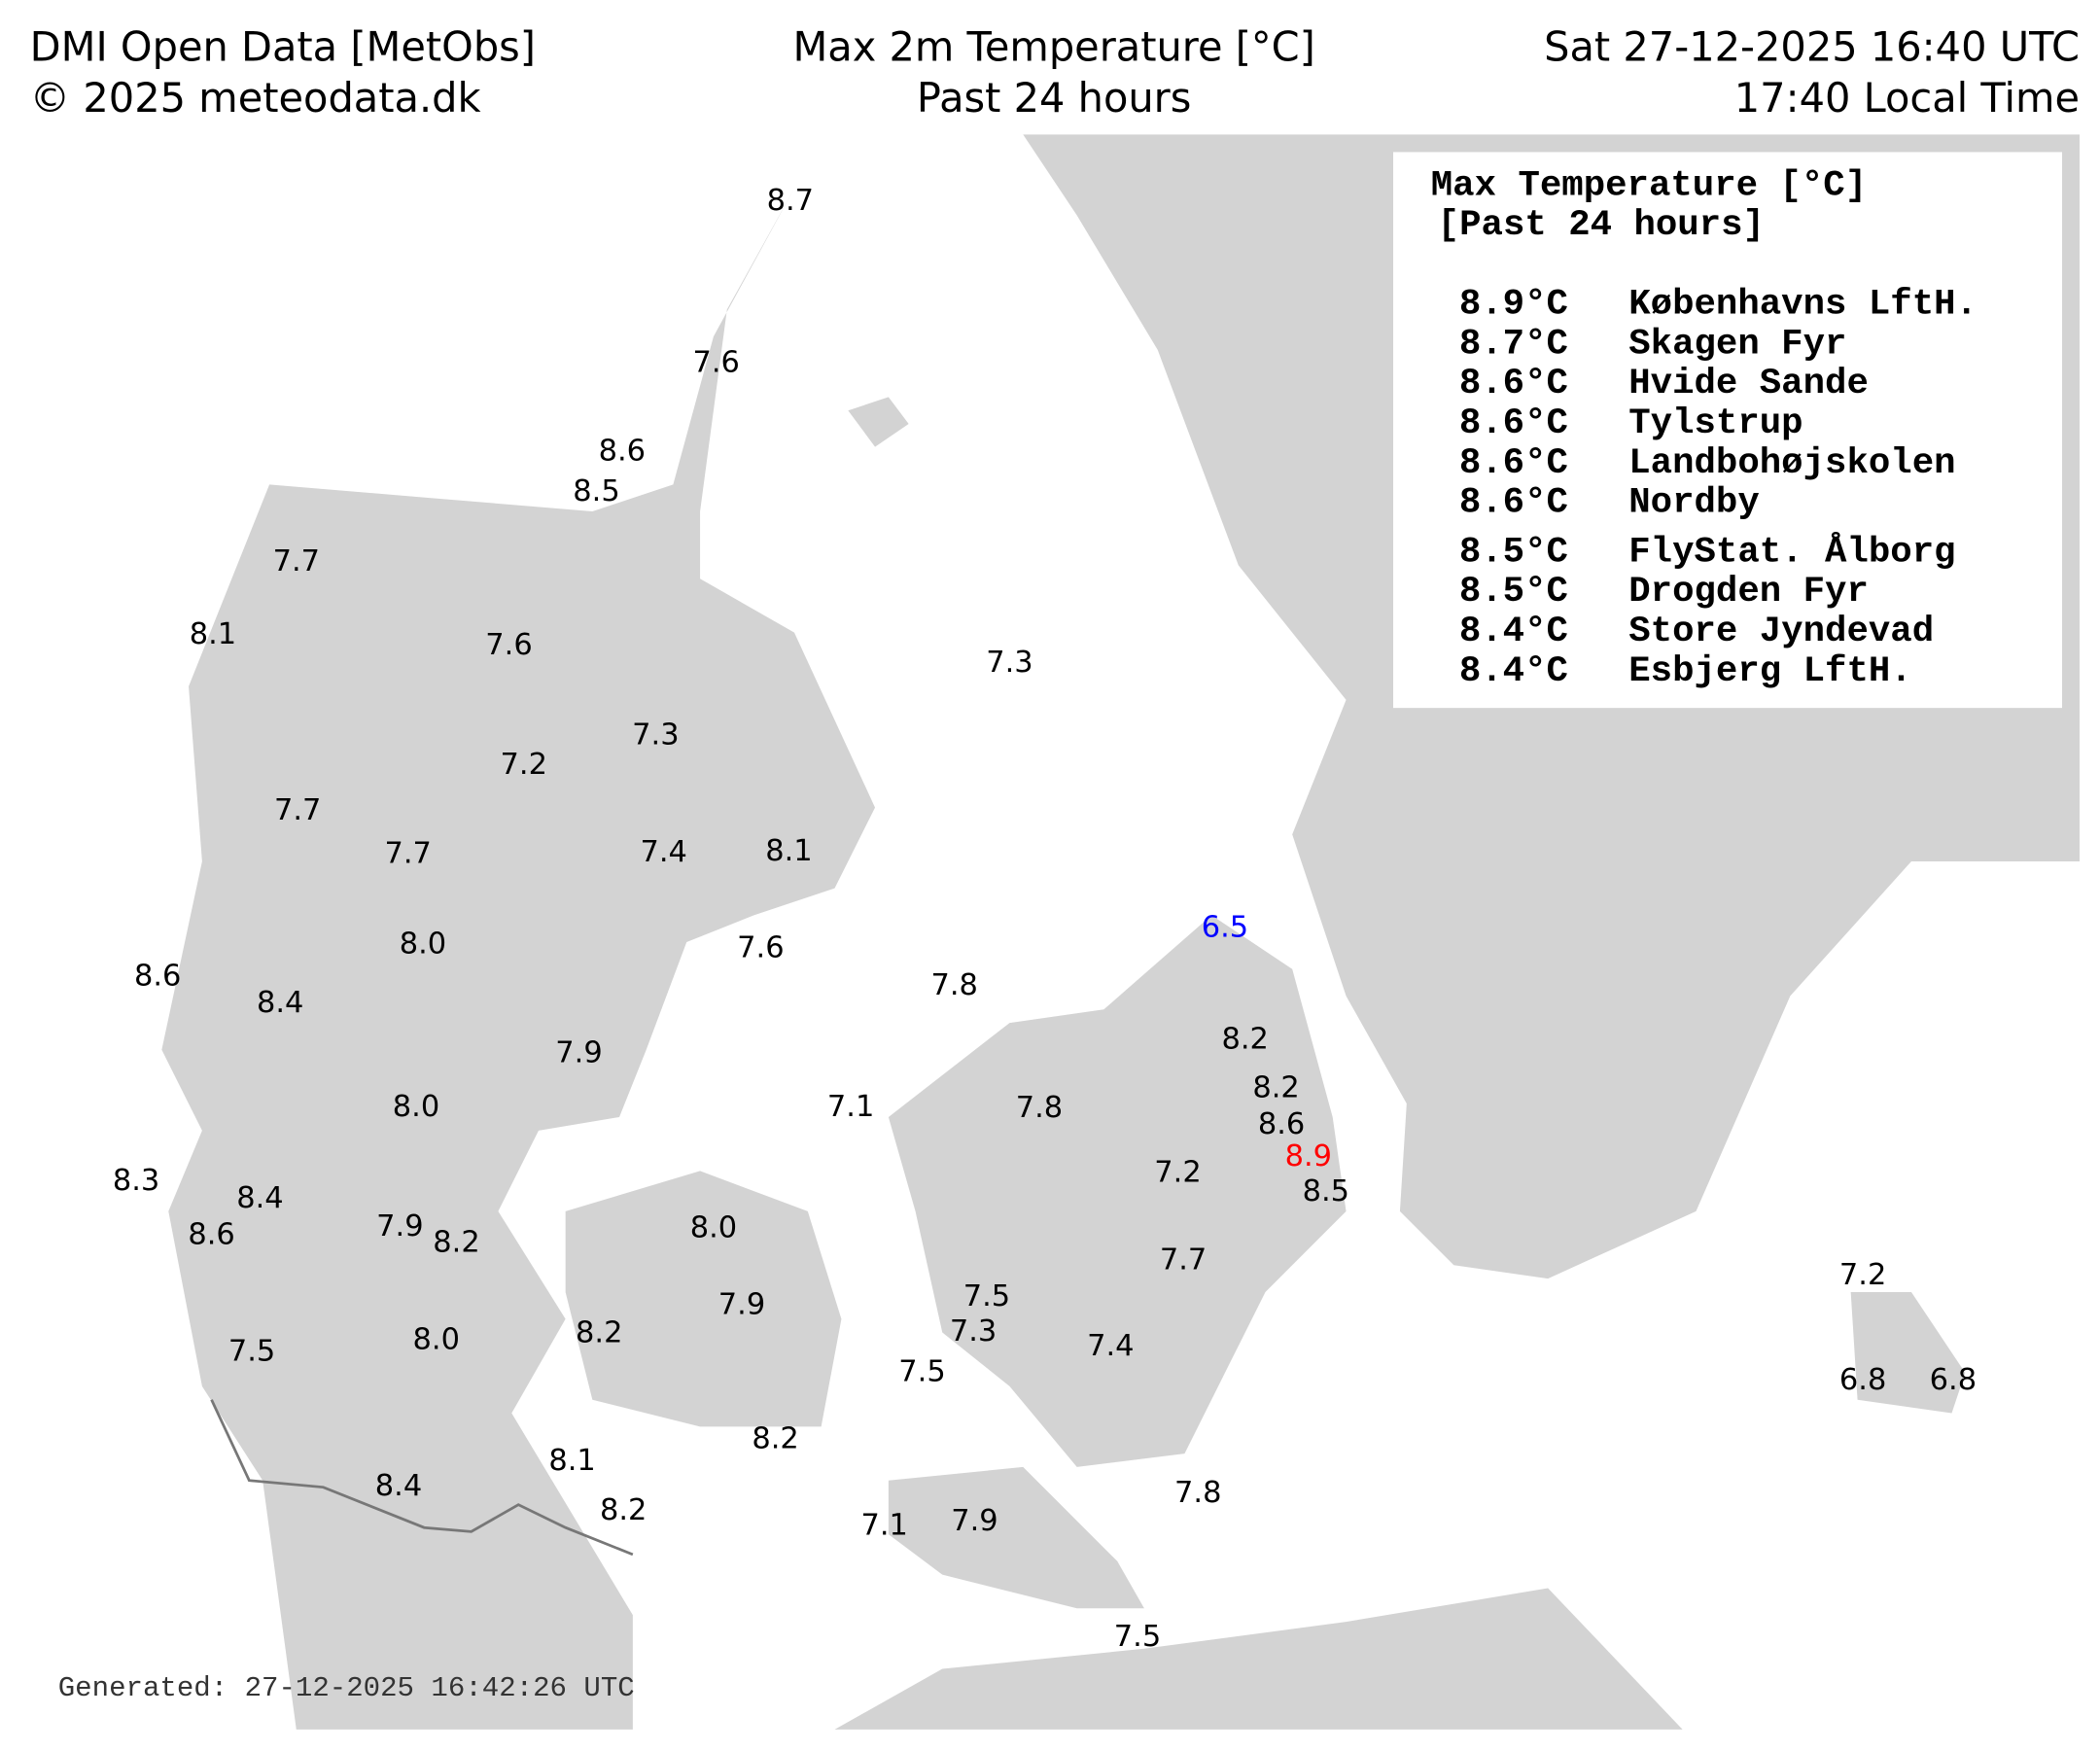  What do you see at coordinates (1601, 225) in the screenshot?
I see `legend-title: [Past 24 hours]` at bounding box center [1601, 225].